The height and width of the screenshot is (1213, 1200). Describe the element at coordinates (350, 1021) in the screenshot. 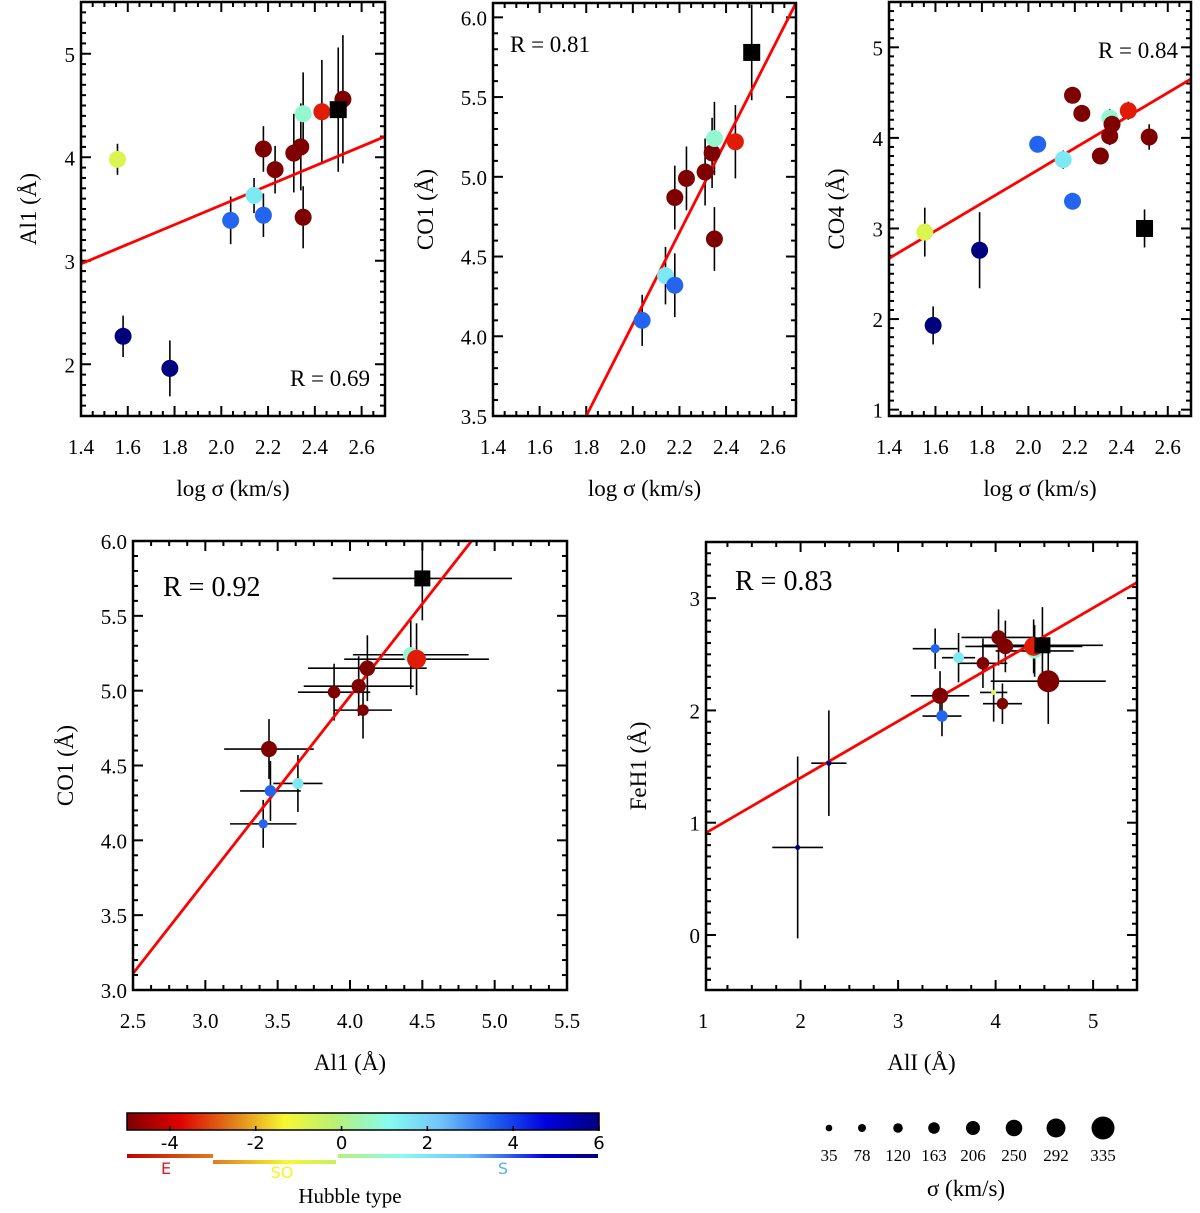

I see `x-tick-label: 4.0` at that location.